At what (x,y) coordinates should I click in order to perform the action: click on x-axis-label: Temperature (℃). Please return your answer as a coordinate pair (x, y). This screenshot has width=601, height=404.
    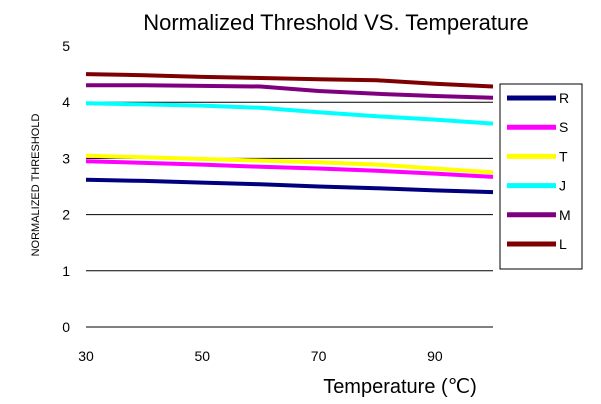
    Looking at the image, I should click on (400, 387).